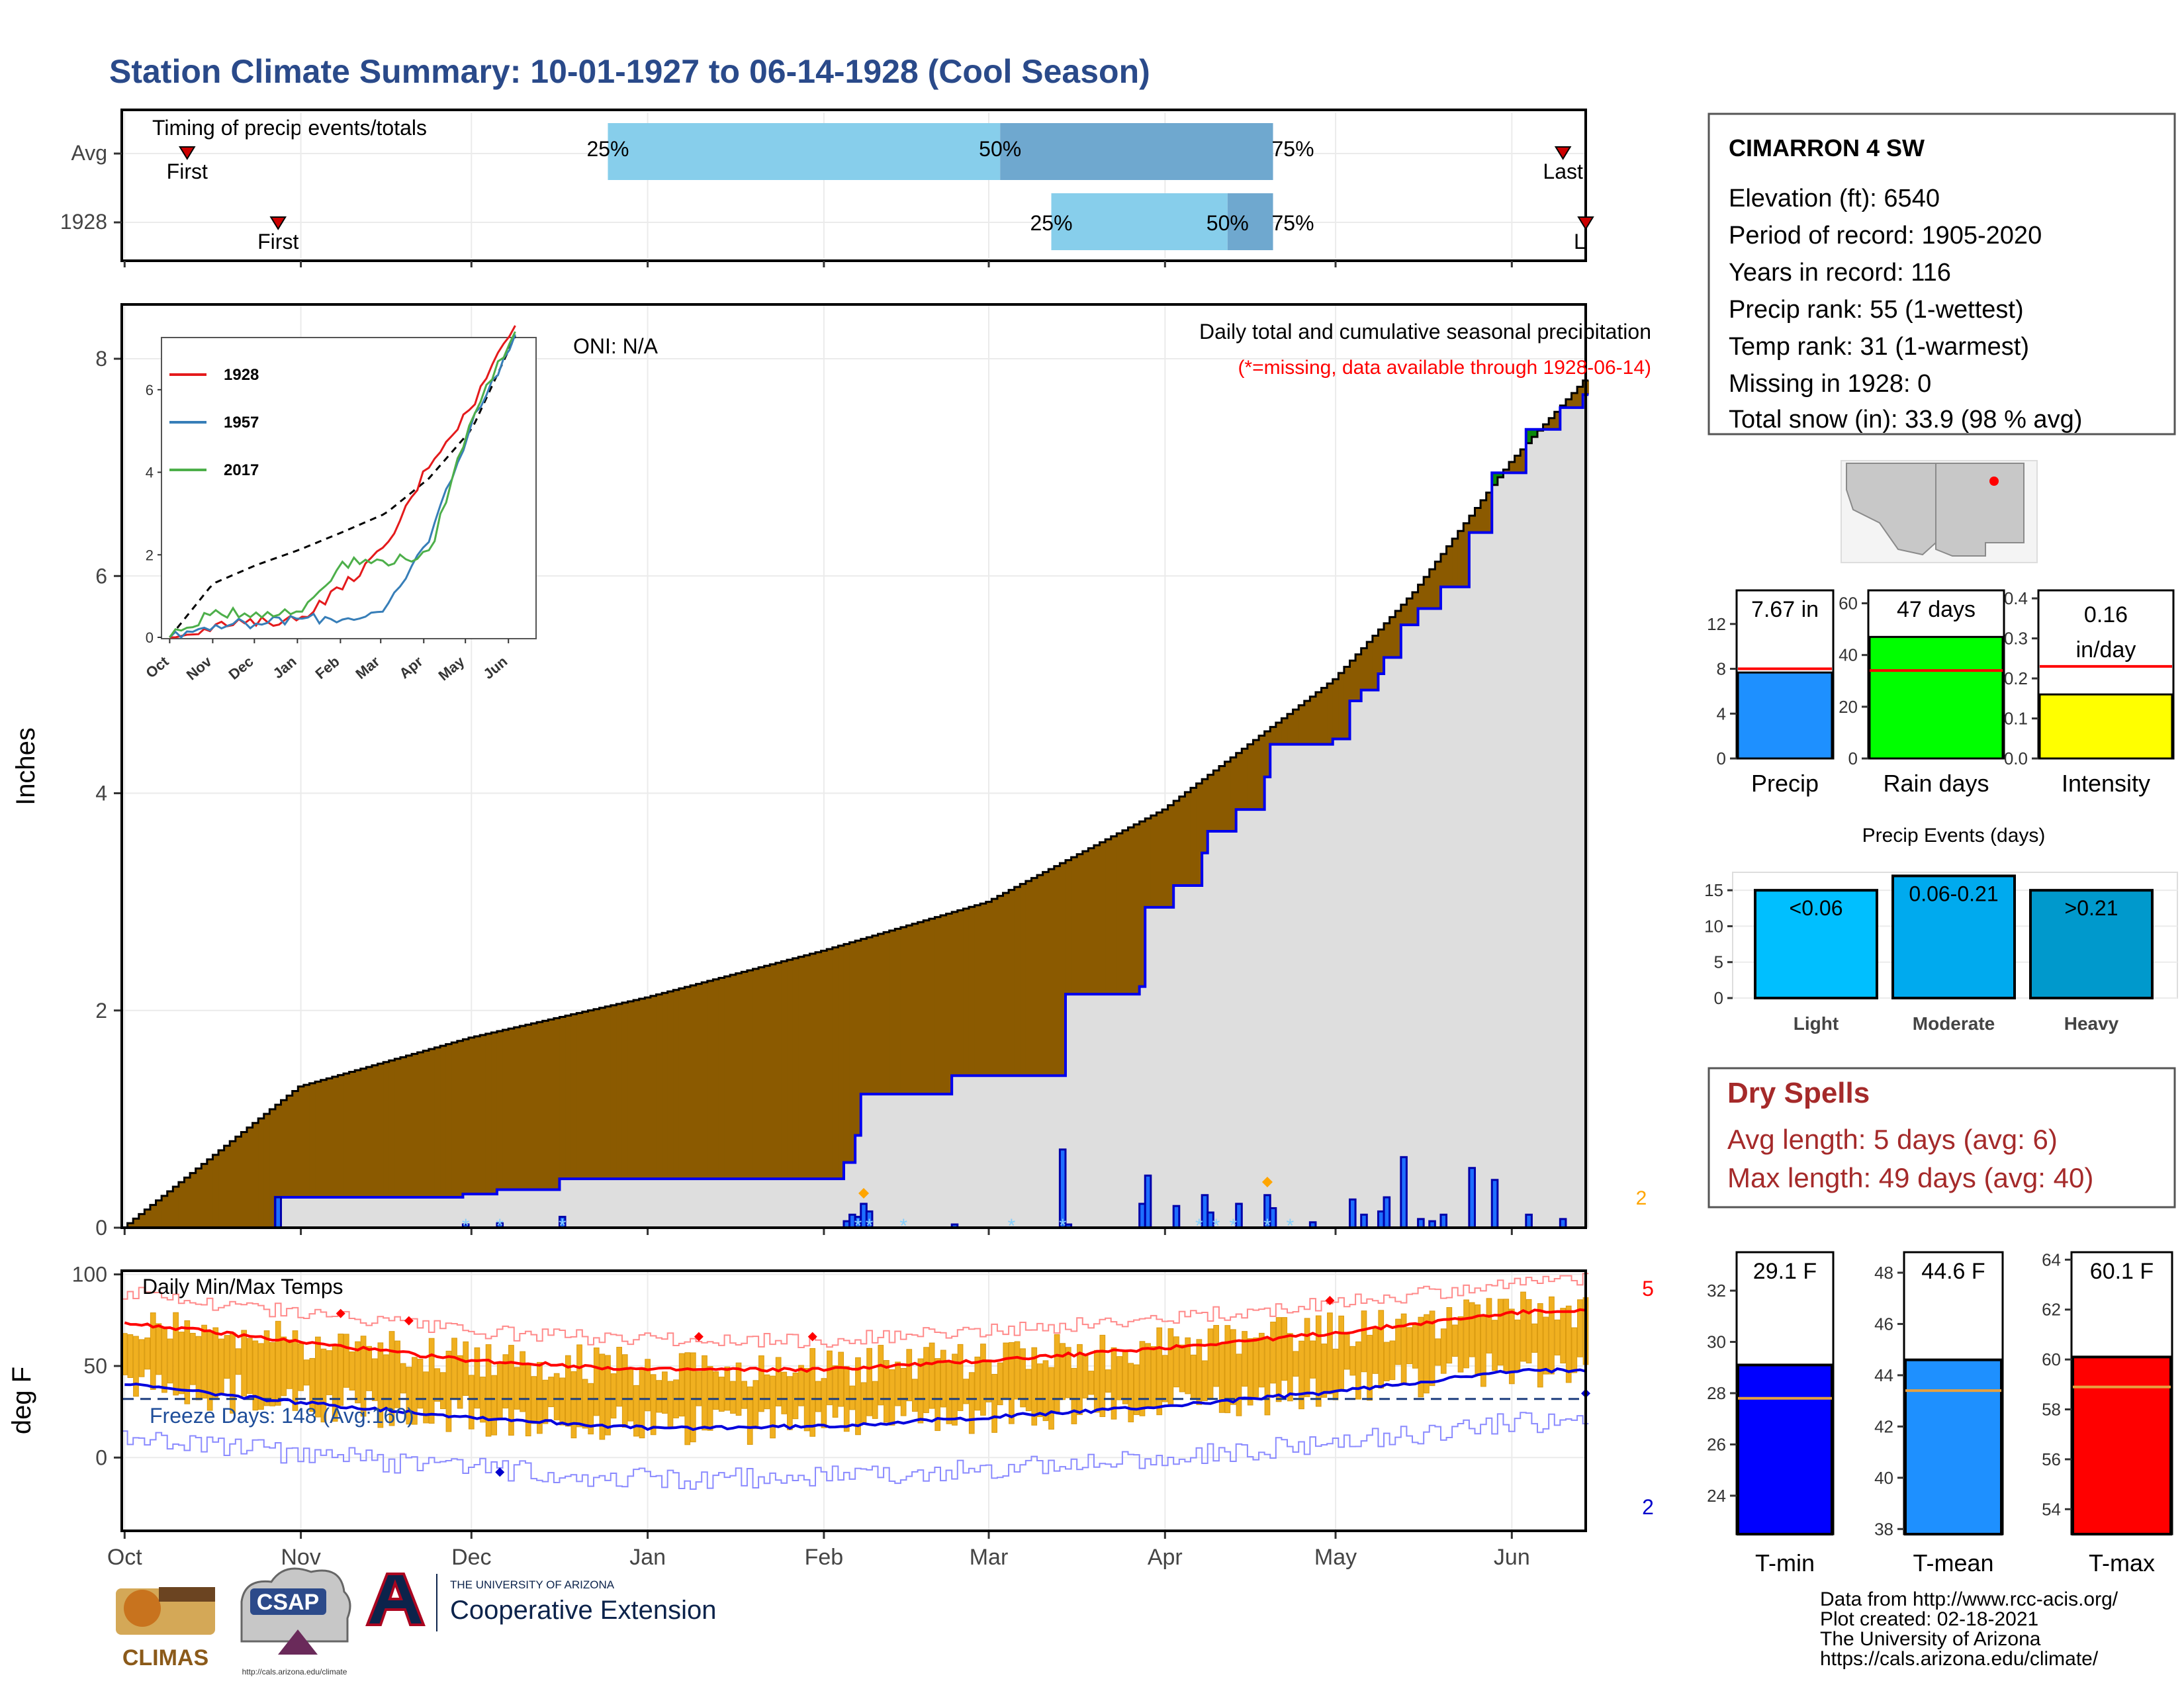 The image size is (2184, 1691). I want to click on summary-y-tick-label: 20, so click(1848, 707).